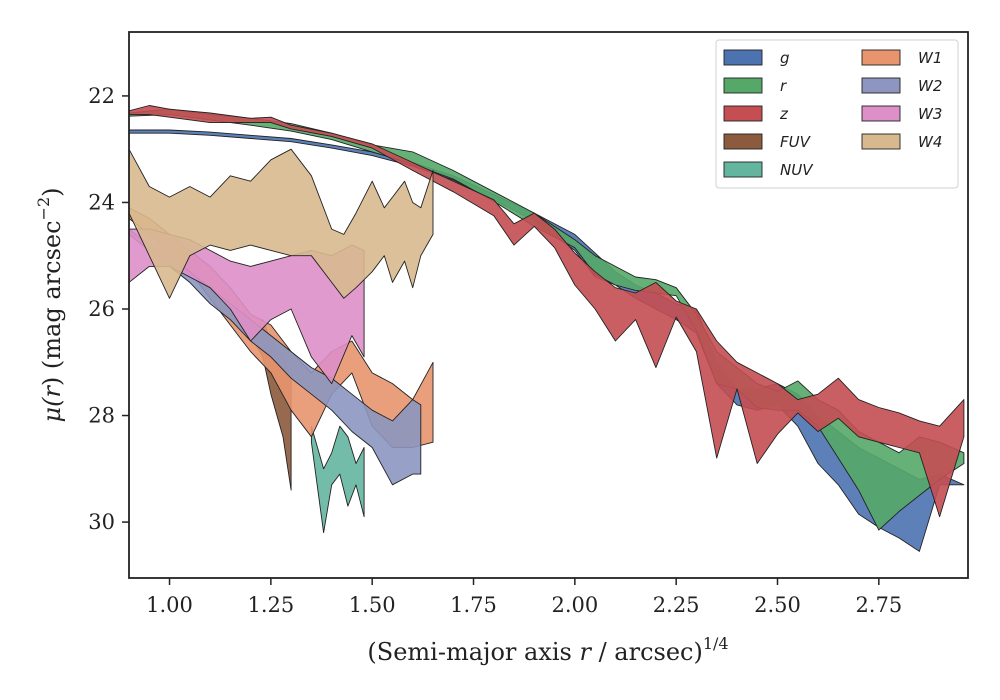 This screenshot has width=1000, height=700. What do you see at coordinates (372, 605) in the screenshot?
I see `x-tick-label: 1.50` at bounding box center [372, 605].